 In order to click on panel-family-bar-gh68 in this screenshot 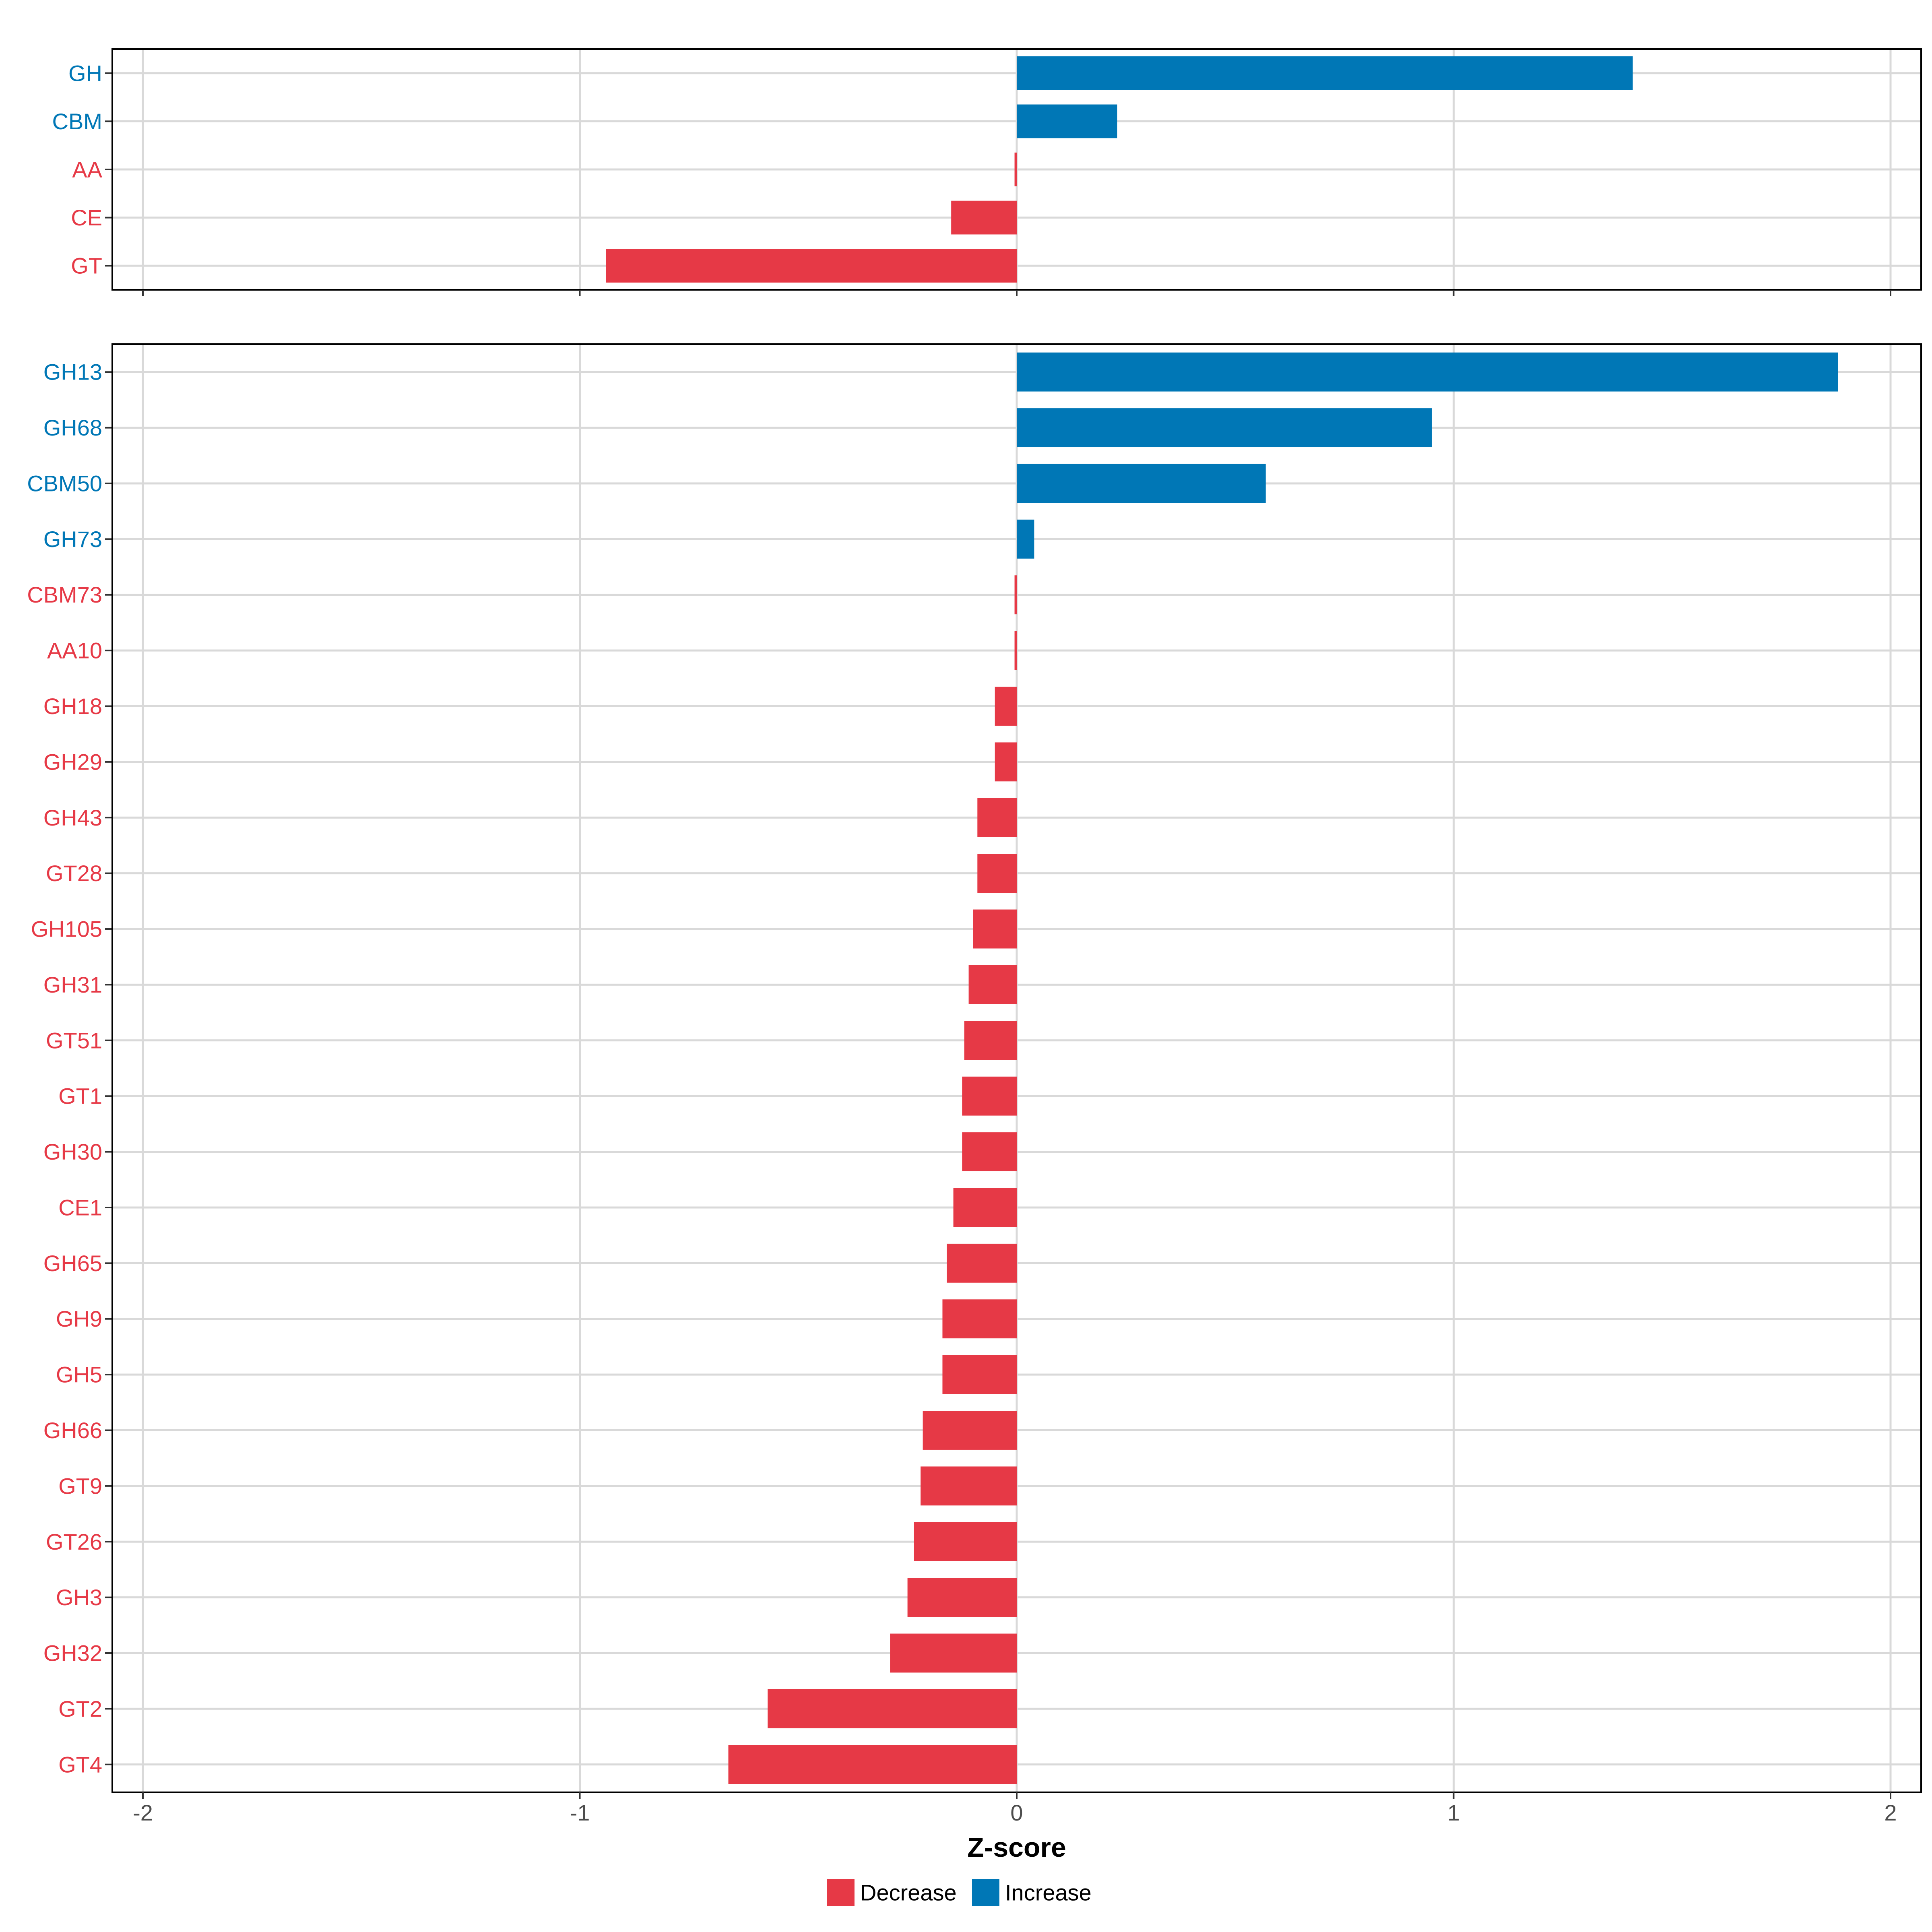, I will do `click(1224, 428)`.